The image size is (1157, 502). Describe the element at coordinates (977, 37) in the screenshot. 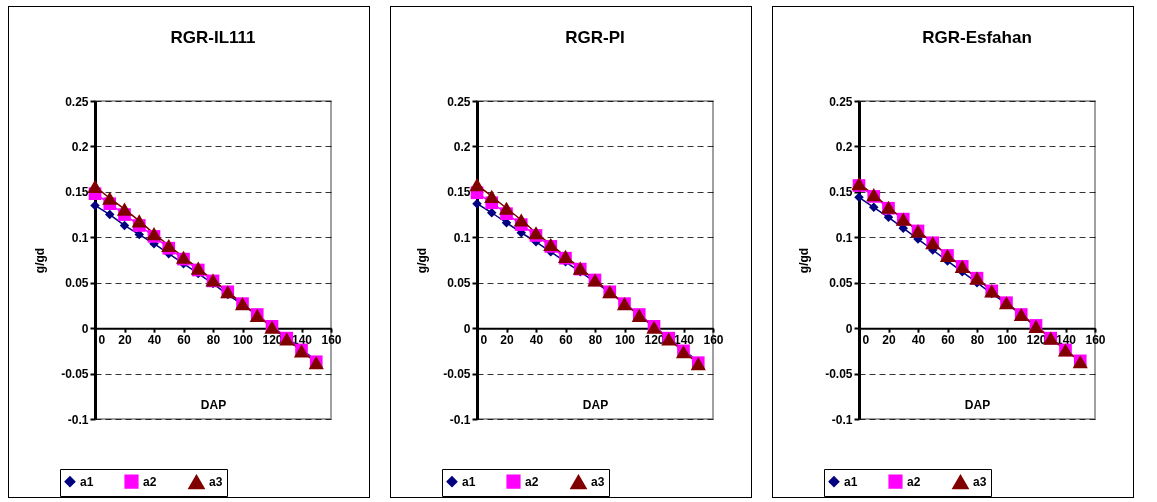

I see `chart-title: RGR-Esfahan` at that location.